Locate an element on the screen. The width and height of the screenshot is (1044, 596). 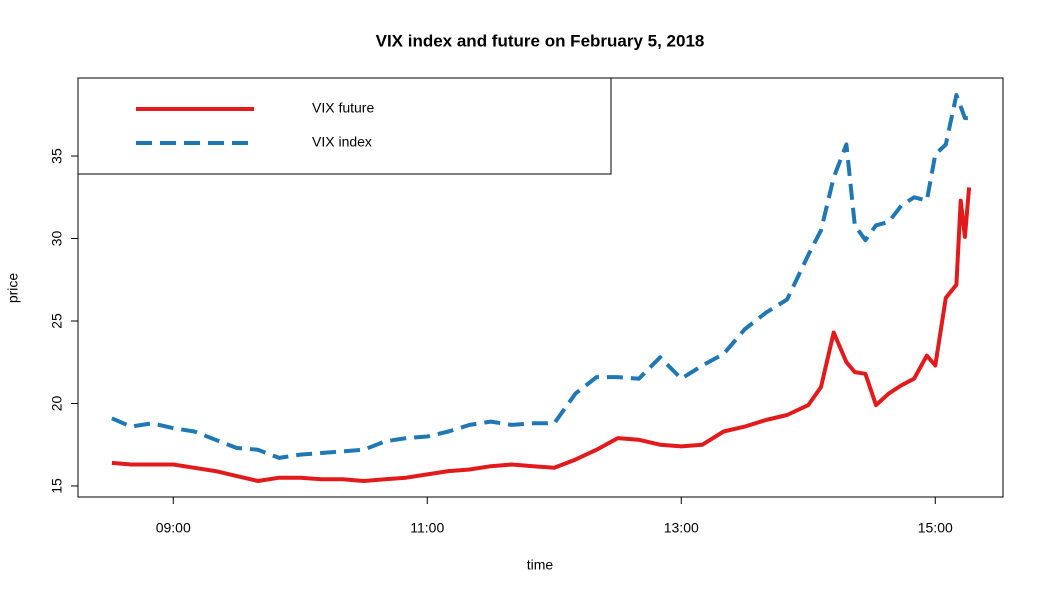
y-tick-label: 35 is located at coordinates (57, 156).